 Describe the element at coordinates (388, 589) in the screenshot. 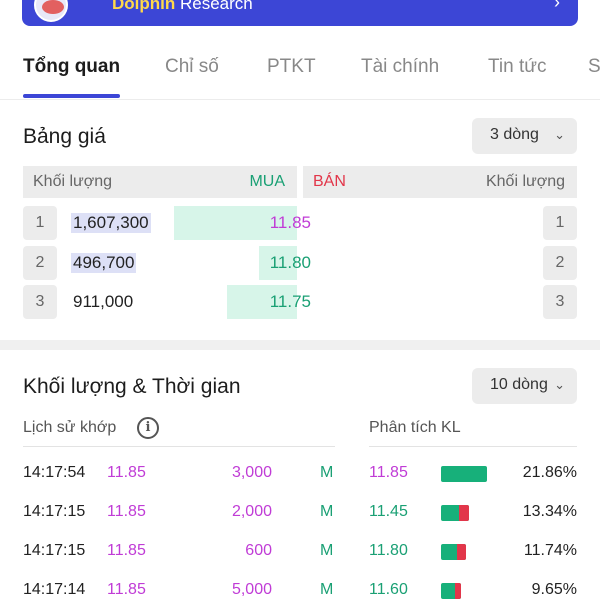

I see `analysis-price: 11.60` at that location.